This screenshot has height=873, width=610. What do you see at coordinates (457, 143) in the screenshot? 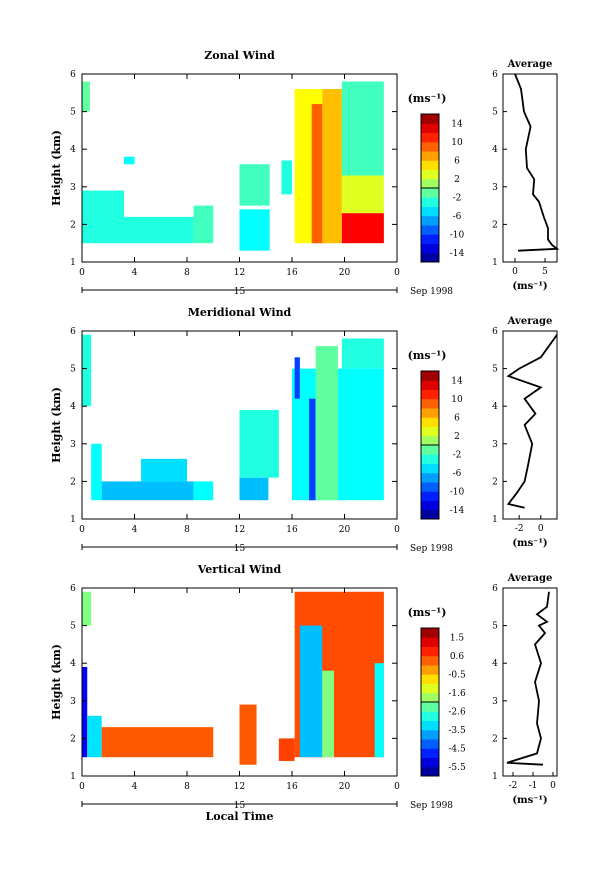
I see `colorbar-tick-label: 10` at bounding box center [457, 143].